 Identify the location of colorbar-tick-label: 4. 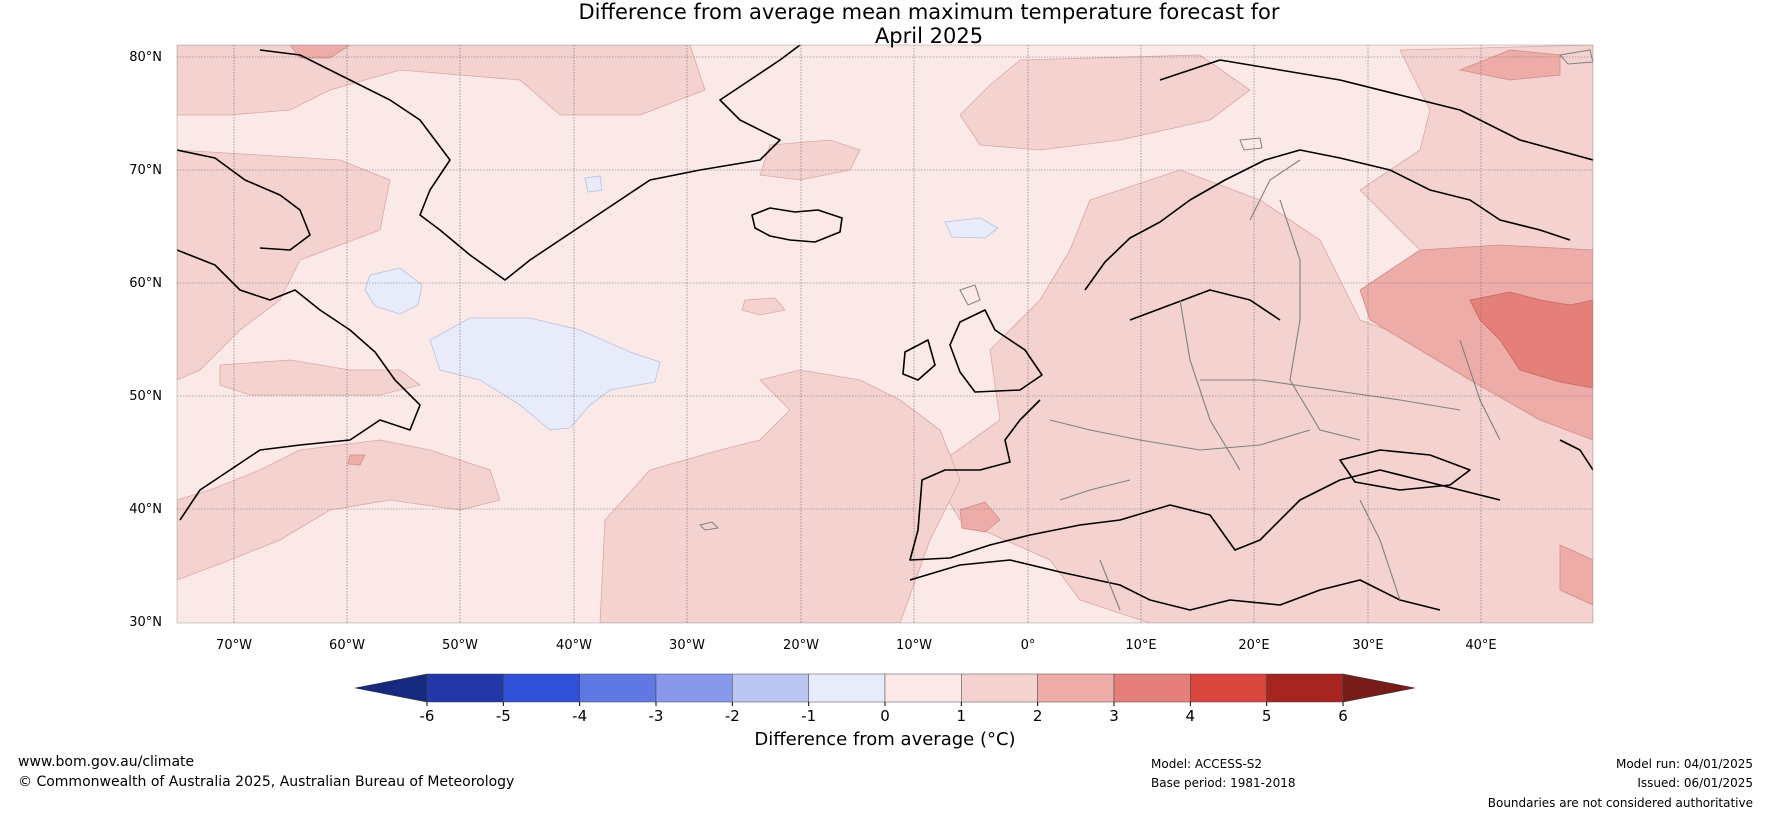
(1191, 716).